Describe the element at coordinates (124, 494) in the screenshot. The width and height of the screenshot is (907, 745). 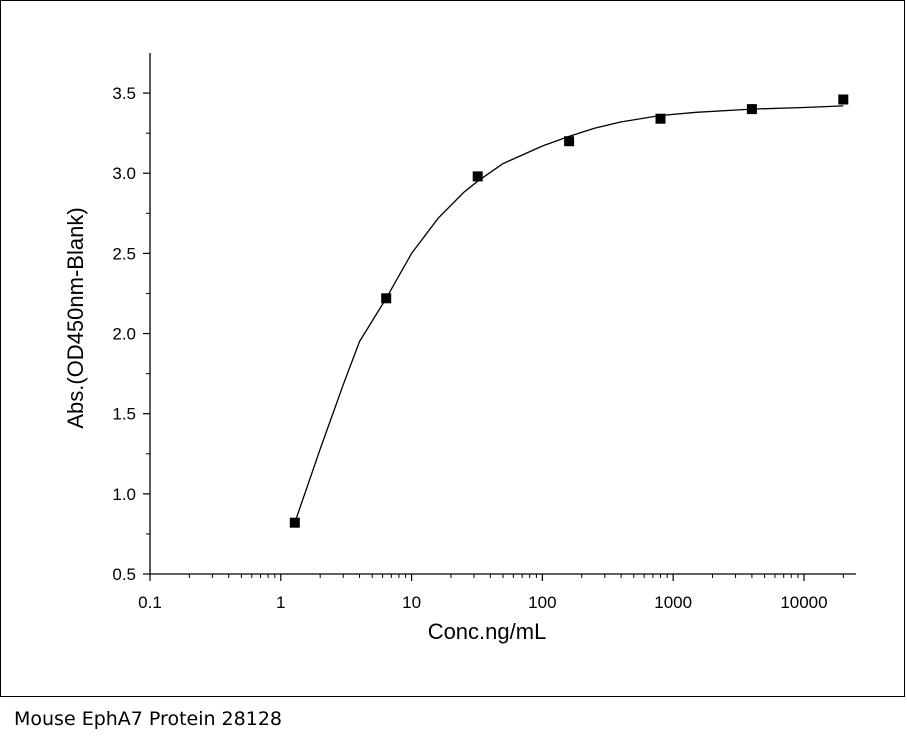
I see `y-tick-label: 1.0` at that location.